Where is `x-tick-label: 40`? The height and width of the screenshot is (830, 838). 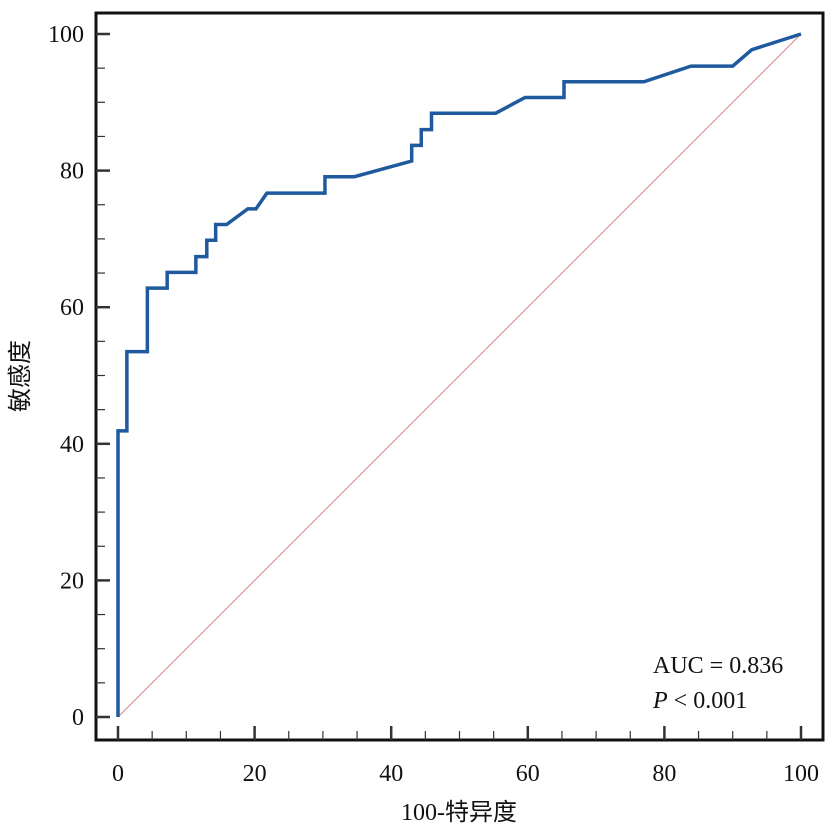 x-tick-label: 40 is located at coordinates (391, 774).